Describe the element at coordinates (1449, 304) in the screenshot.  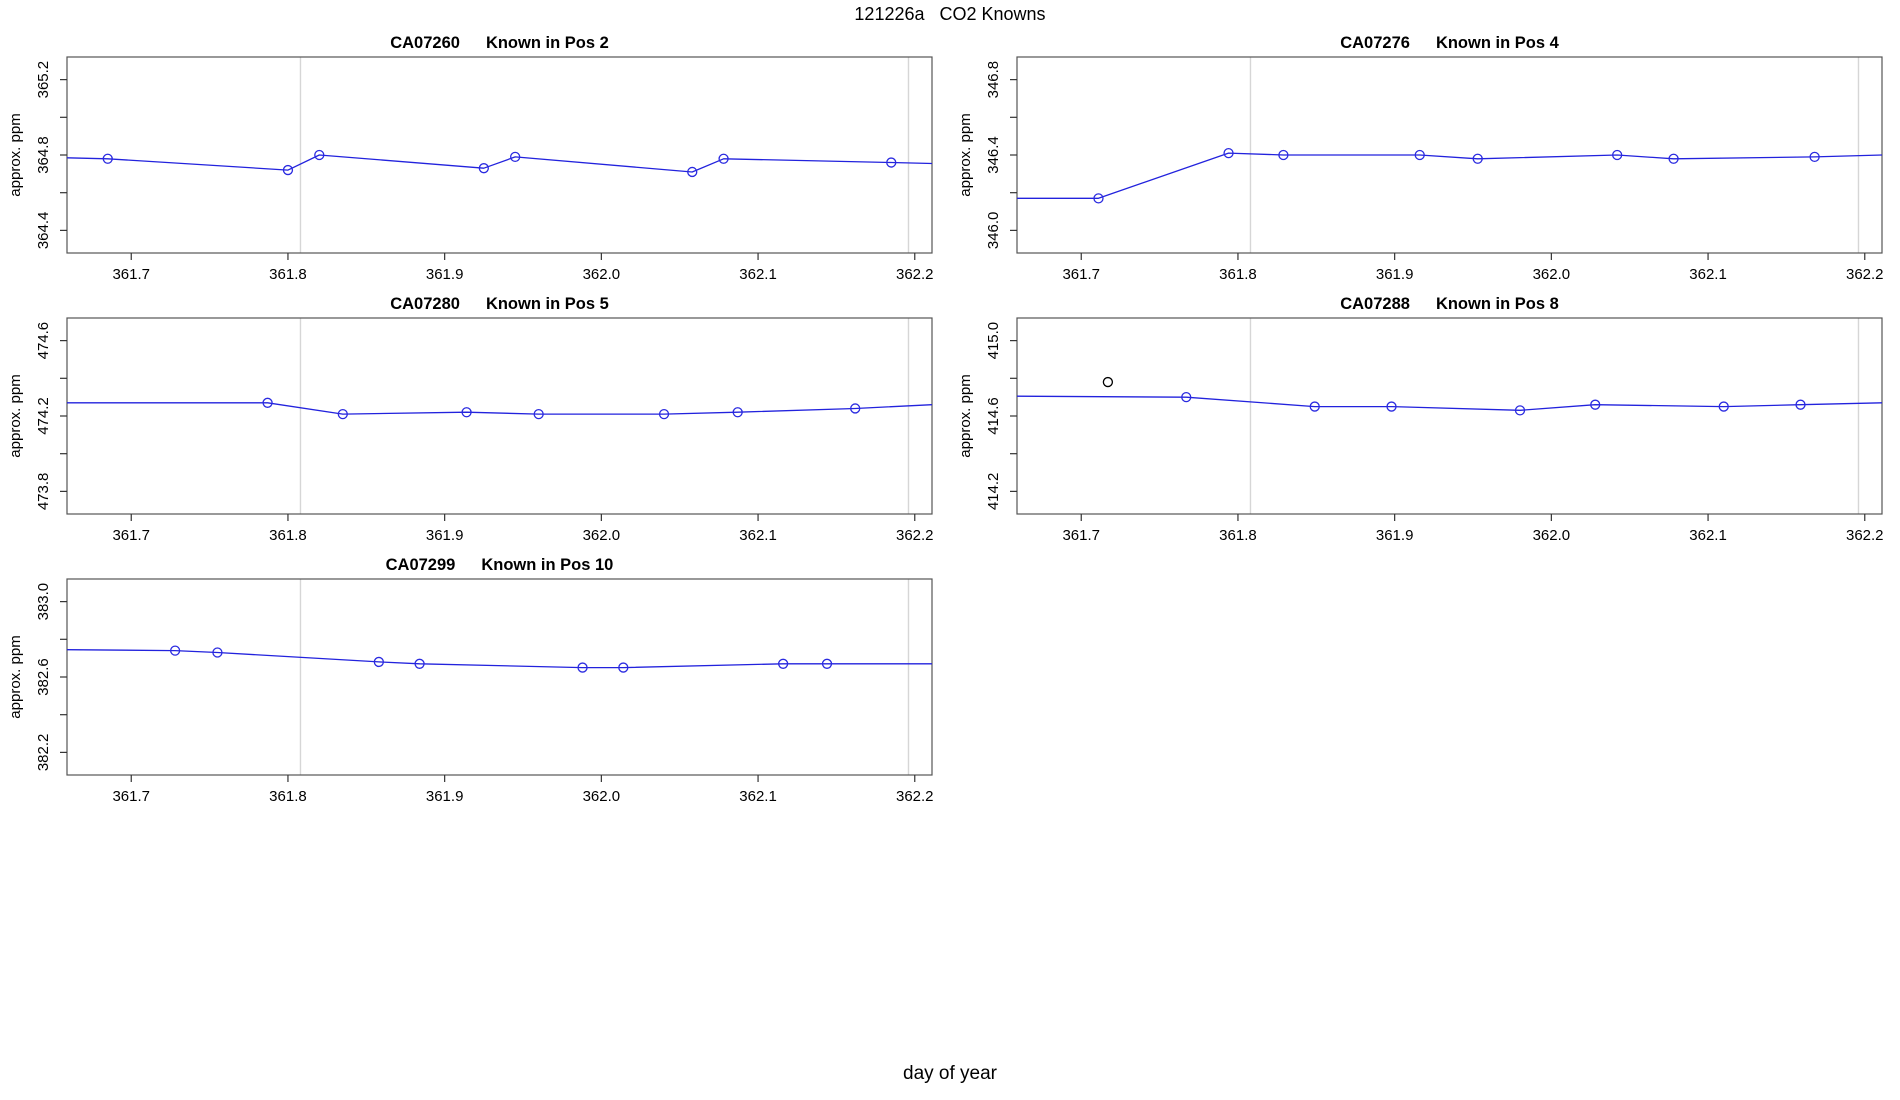
I see `panel-title: CA07288 Known in Pos 8` at that location.